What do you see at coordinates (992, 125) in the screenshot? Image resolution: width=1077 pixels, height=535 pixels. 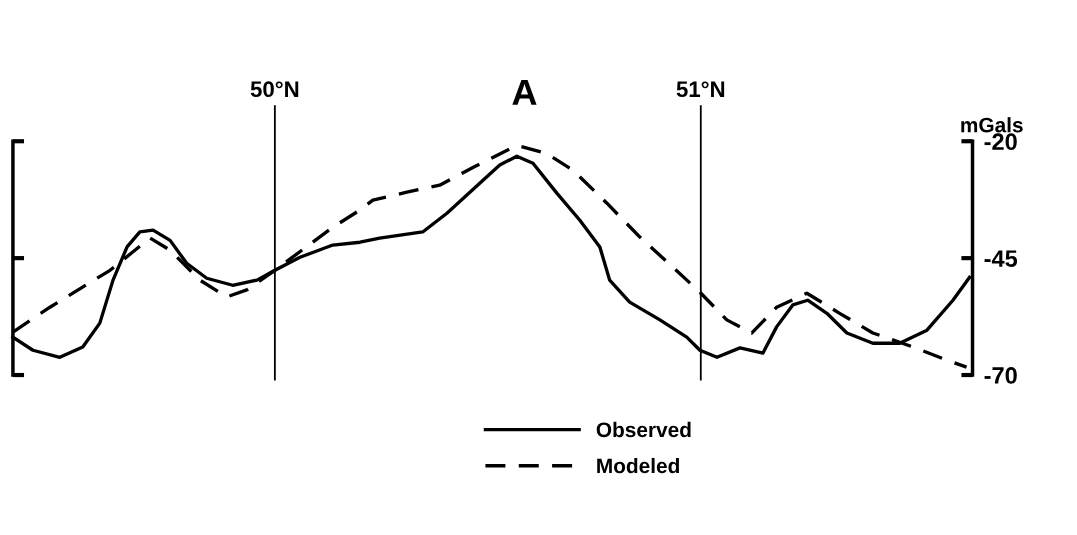 I see `y-axis-title: mGals` at bounding box center [992, 125].